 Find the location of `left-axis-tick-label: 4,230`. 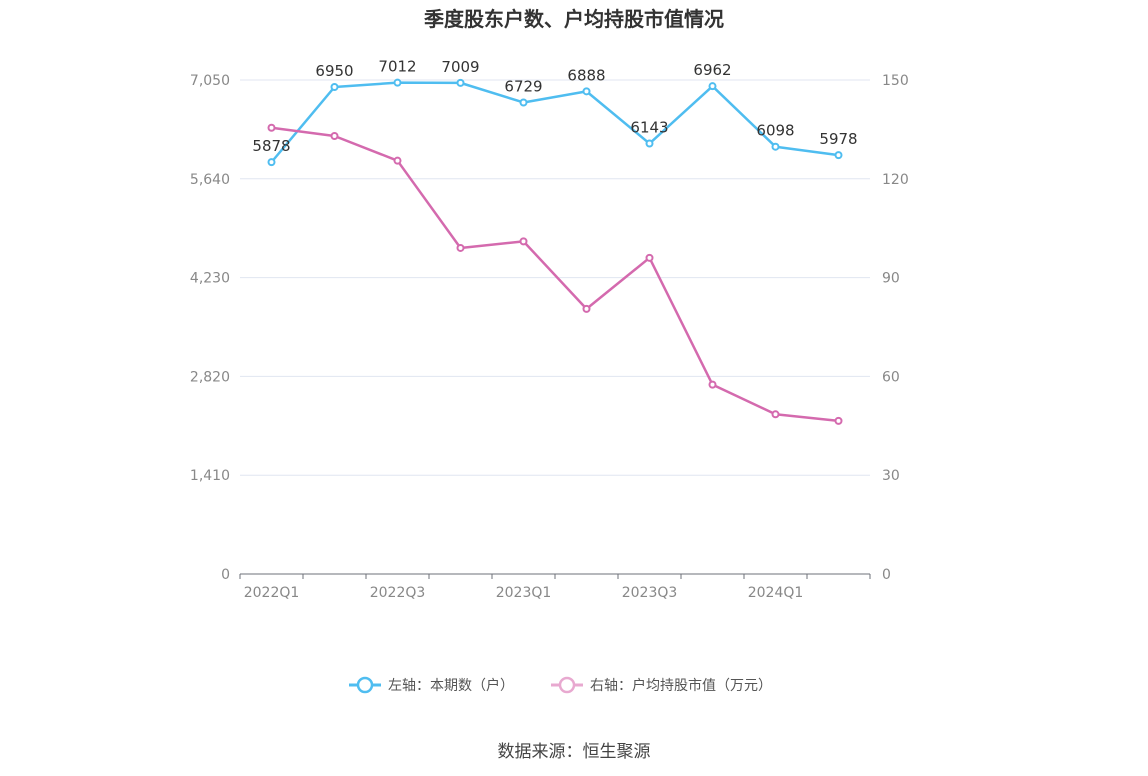

left-axis-tick-label: 4,230 is located at coordinates (210, 279).